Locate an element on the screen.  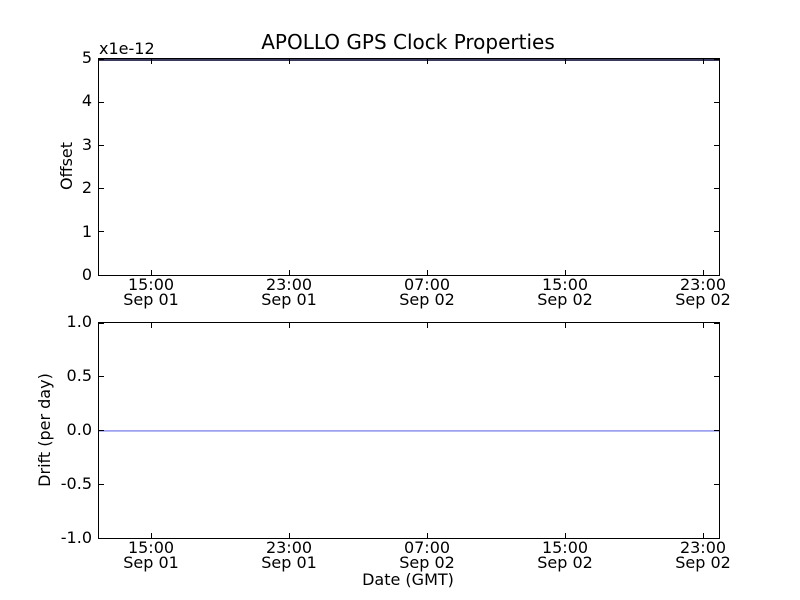
drift-y-tick-label: -1.0 is located at coordinates (76, 537).